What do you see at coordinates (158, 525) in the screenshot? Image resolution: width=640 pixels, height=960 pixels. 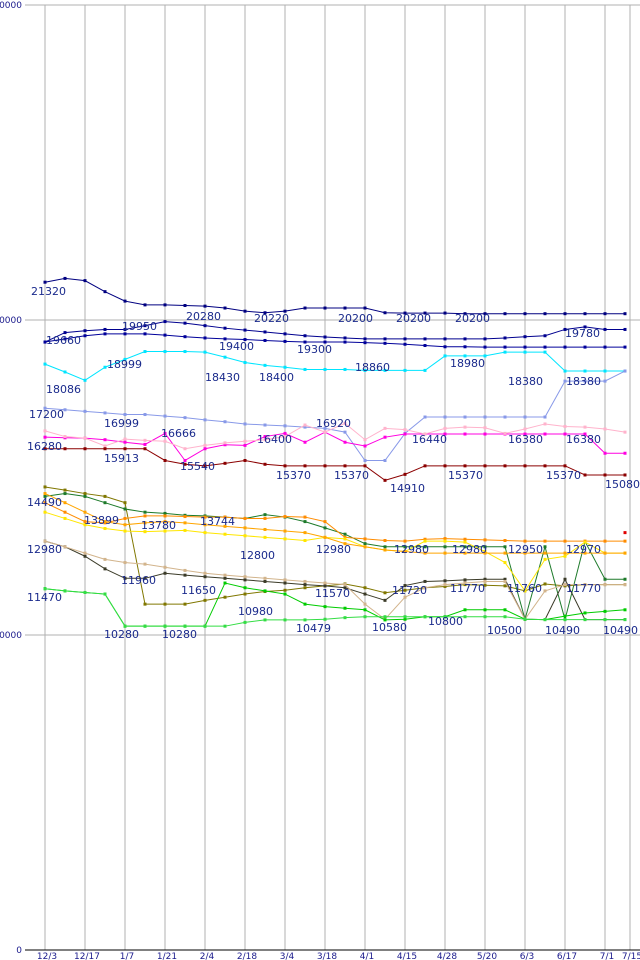 I see `data-point-label: 13780` at bounding box center [158, 525].